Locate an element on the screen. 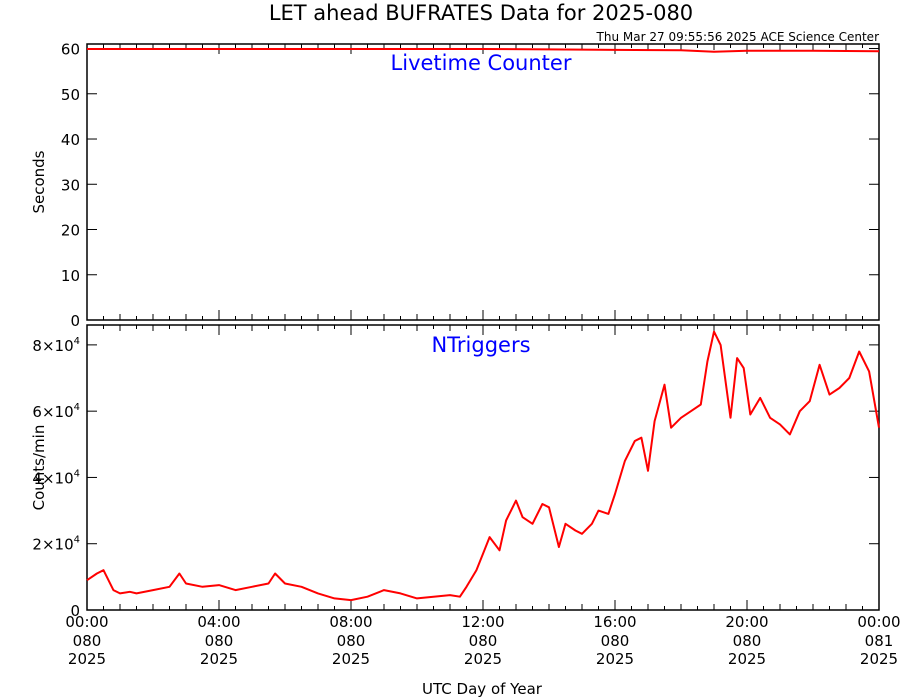 The width and height of the screenshot is (902, 700). top-y-tick-label: 10 is located at coordinates (70, 276).